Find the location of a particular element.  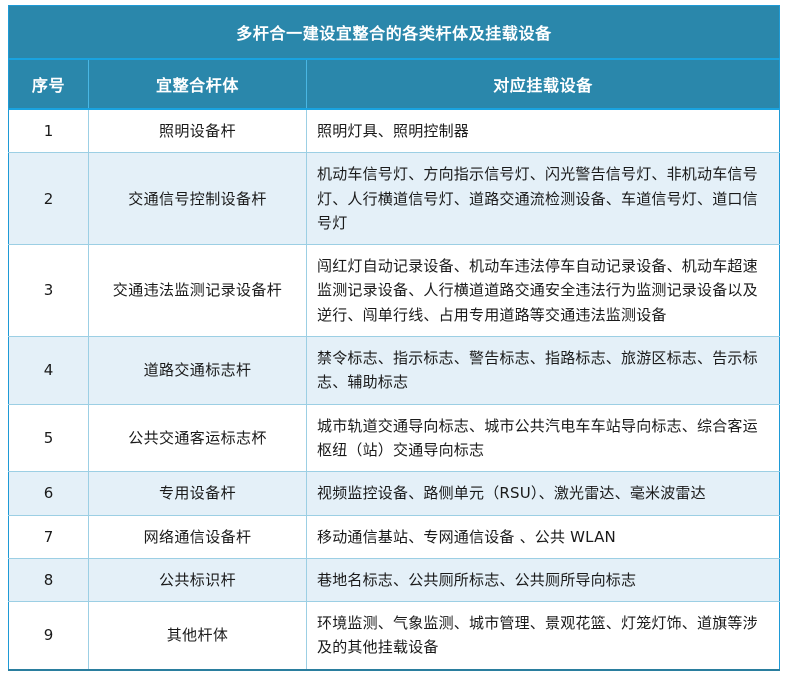

column-header-equipment: 对应挂载设备 is located at coordinates (543, 84).